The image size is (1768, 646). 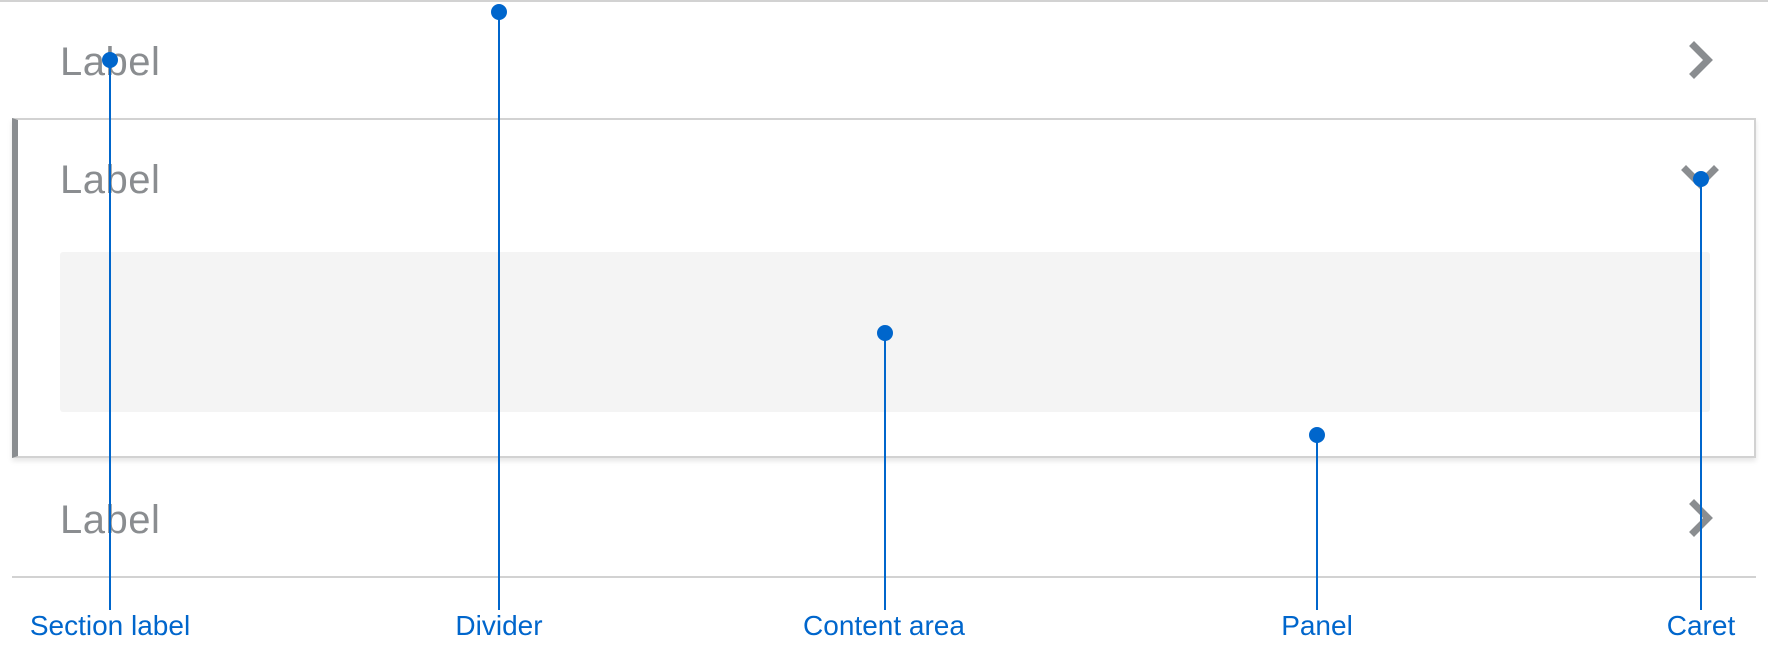 I want to click on callout-label-divider: Divider, so click(x=499, y=625).